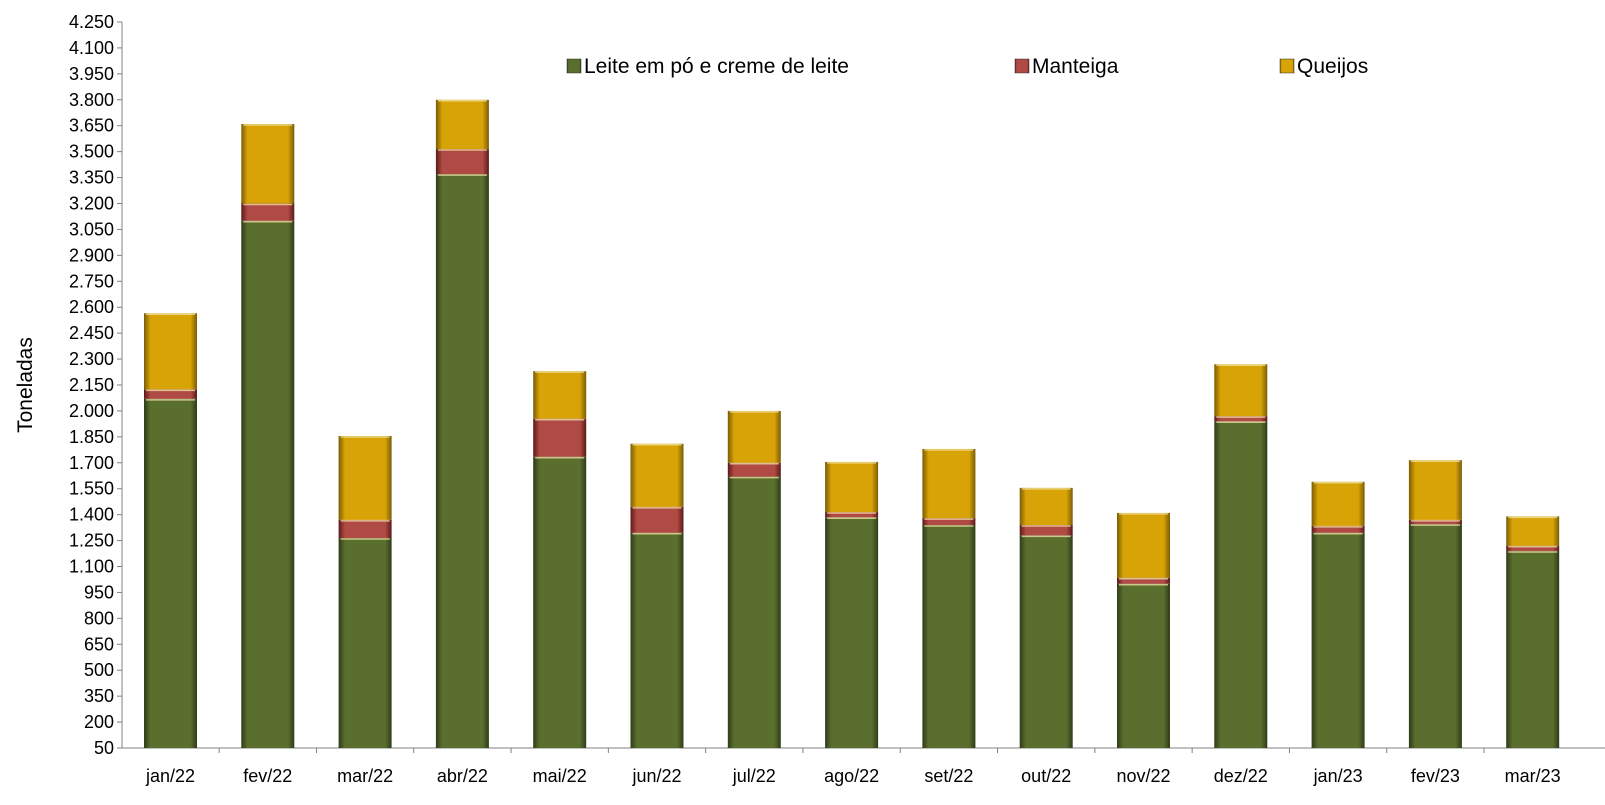 The height and width of the screenshot is (805, 1605). What do you see at coordinates (1533, 776) in the screenshot?
I see `x-tick-label: mar/23` at bounding box center [1533, 776].